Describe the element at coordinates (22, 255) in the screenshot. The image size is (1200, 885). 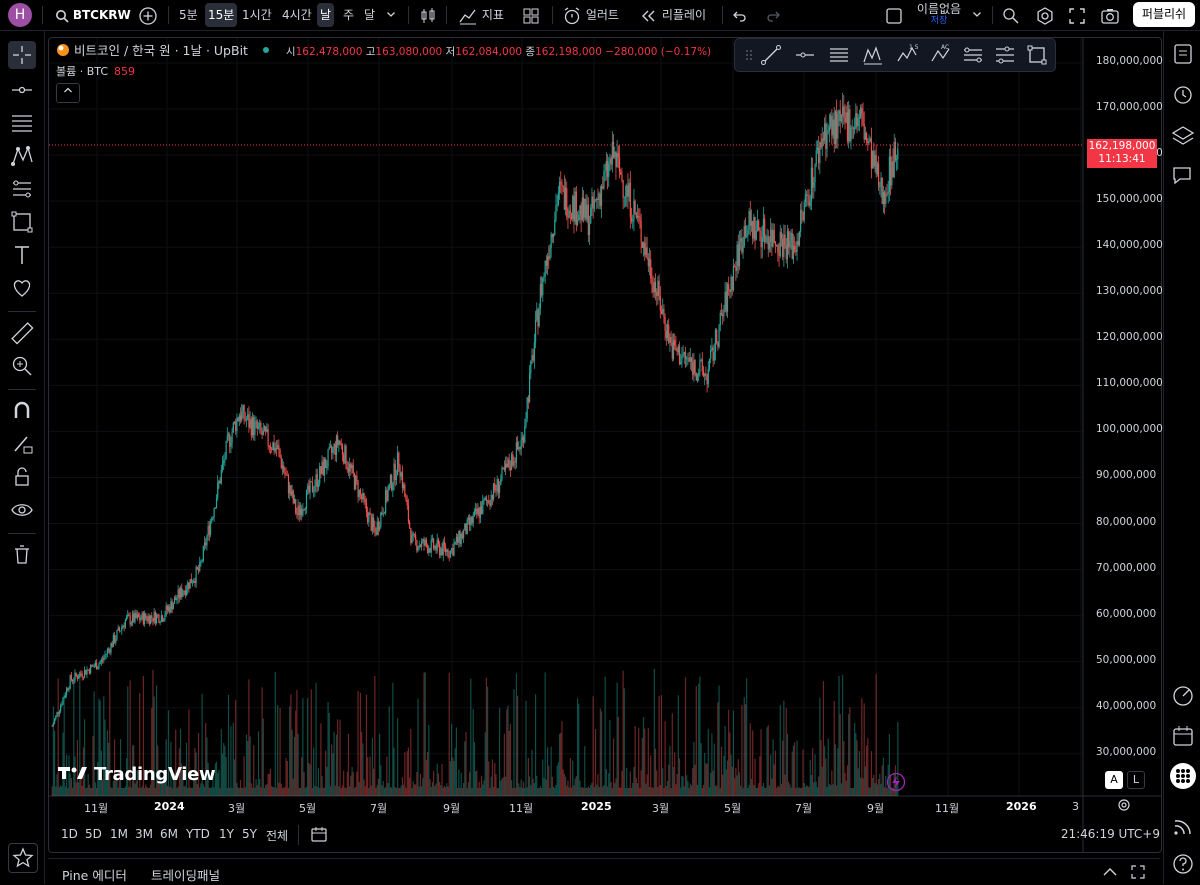
I see `text-tool` at that location.